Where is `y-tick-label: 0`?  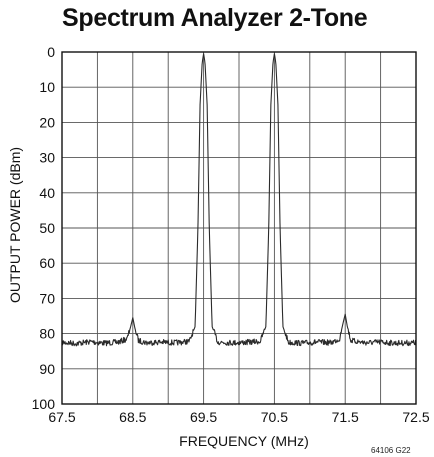
y-tick-label: 0 is located at coordinates (51, 52).